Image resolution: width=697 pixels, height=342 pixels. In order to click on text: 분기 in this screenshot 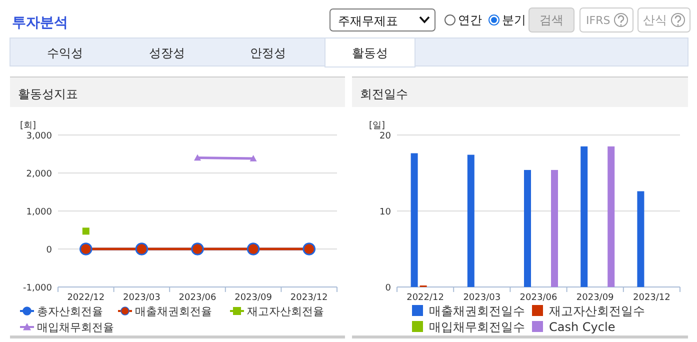, I will do `click(514, 20)`.